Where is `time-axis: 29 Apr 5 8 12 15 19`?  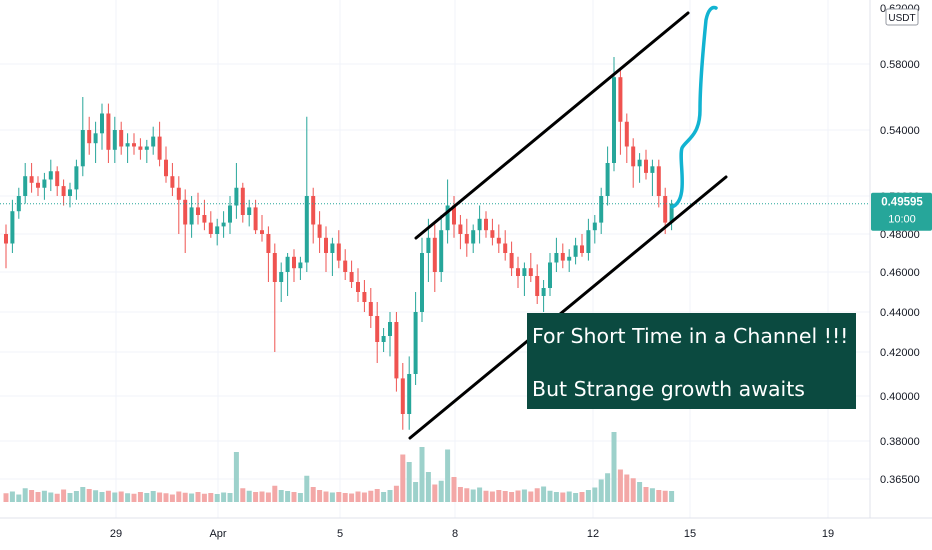 time-axis: 29 Apr 5 8 12 15 19 is located at coordinates (466, 528).